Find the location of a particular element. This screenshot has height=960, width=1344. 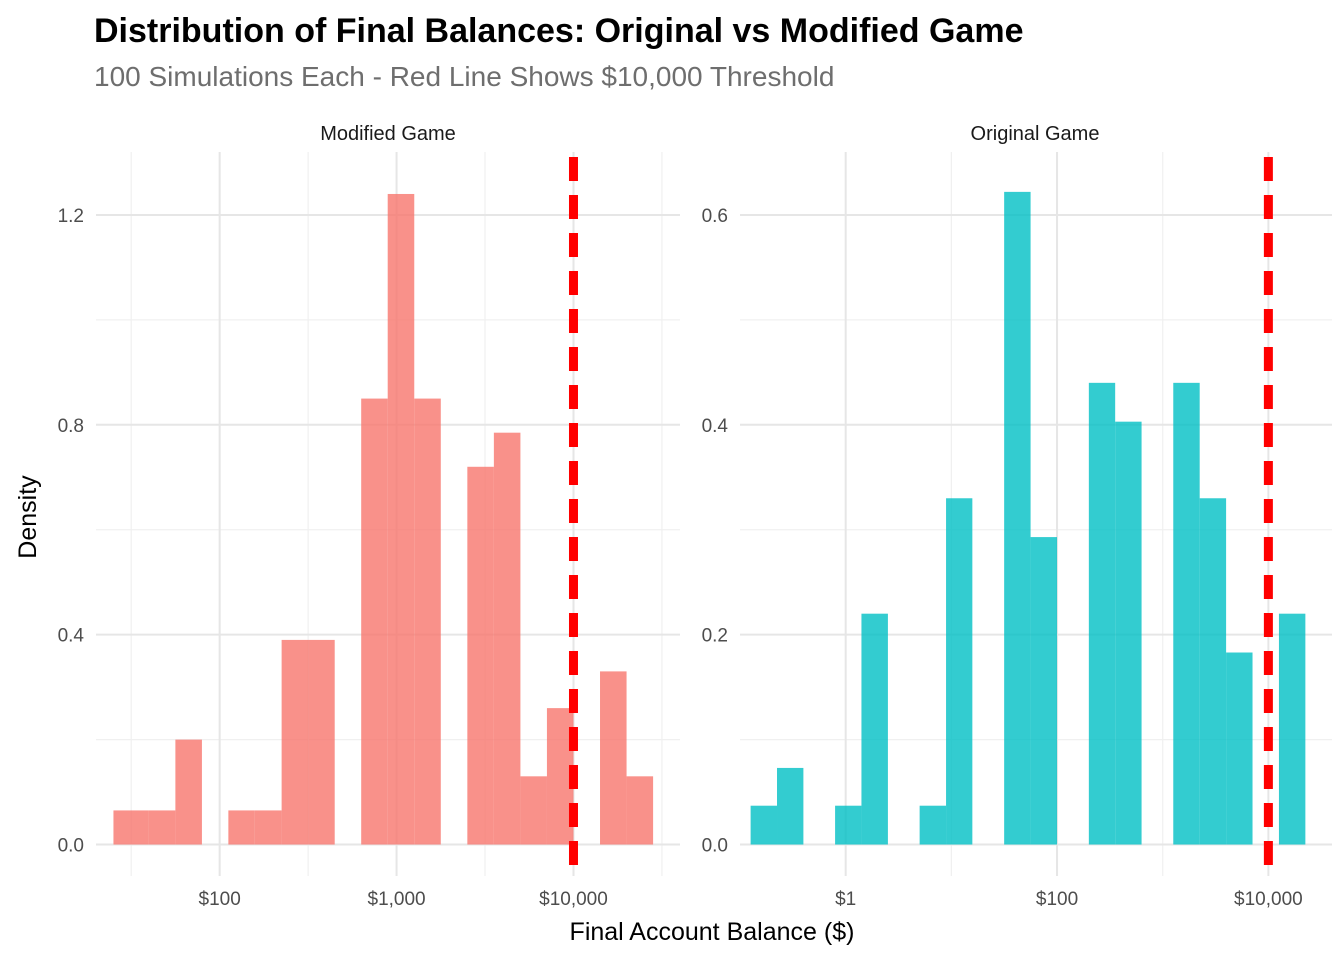

x-tick-label: $1,000 is located at coordinates (397, 899).